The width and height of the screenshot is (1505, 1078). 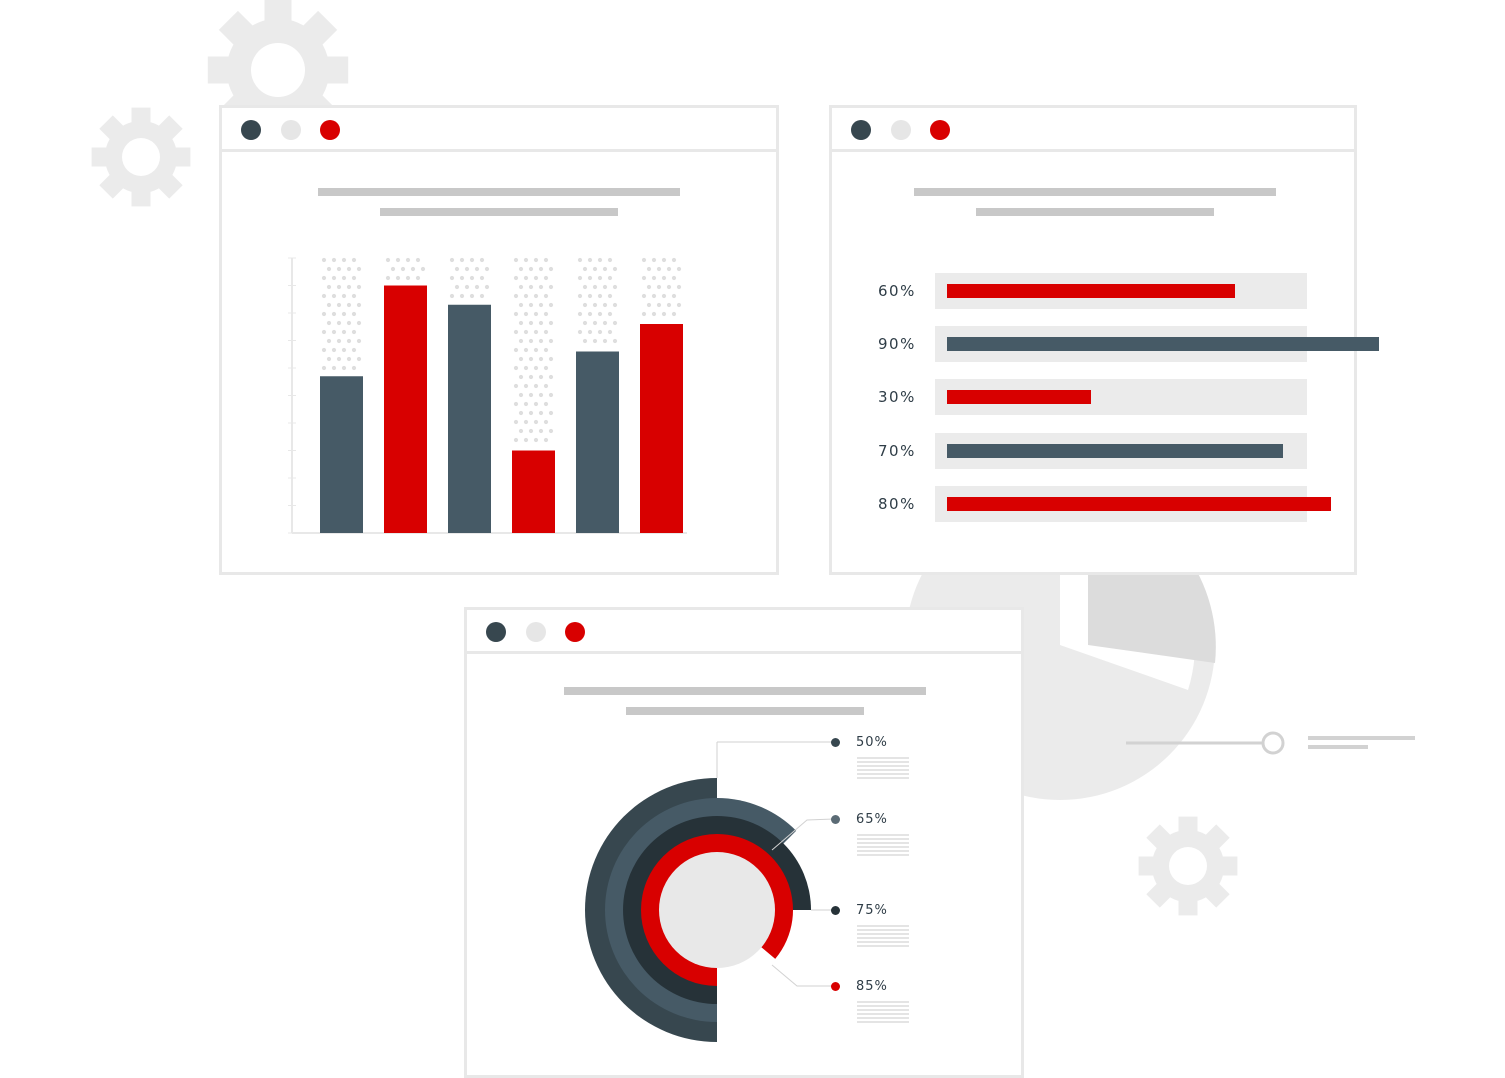 What do you see at coordinates (1270, 743) in the screenshot?
I see `slider-icon` at bounding box center [1270, 743].